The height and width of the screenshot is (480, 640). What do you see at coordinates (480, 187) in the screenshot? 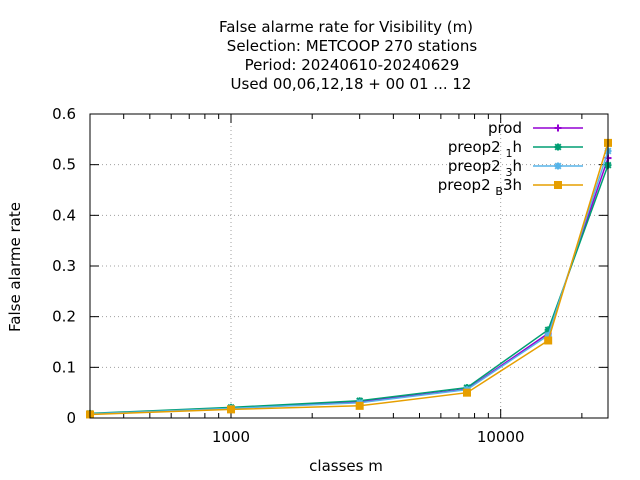
I see `legend-label: preop2 B3h` at bounding box center [480, 187].